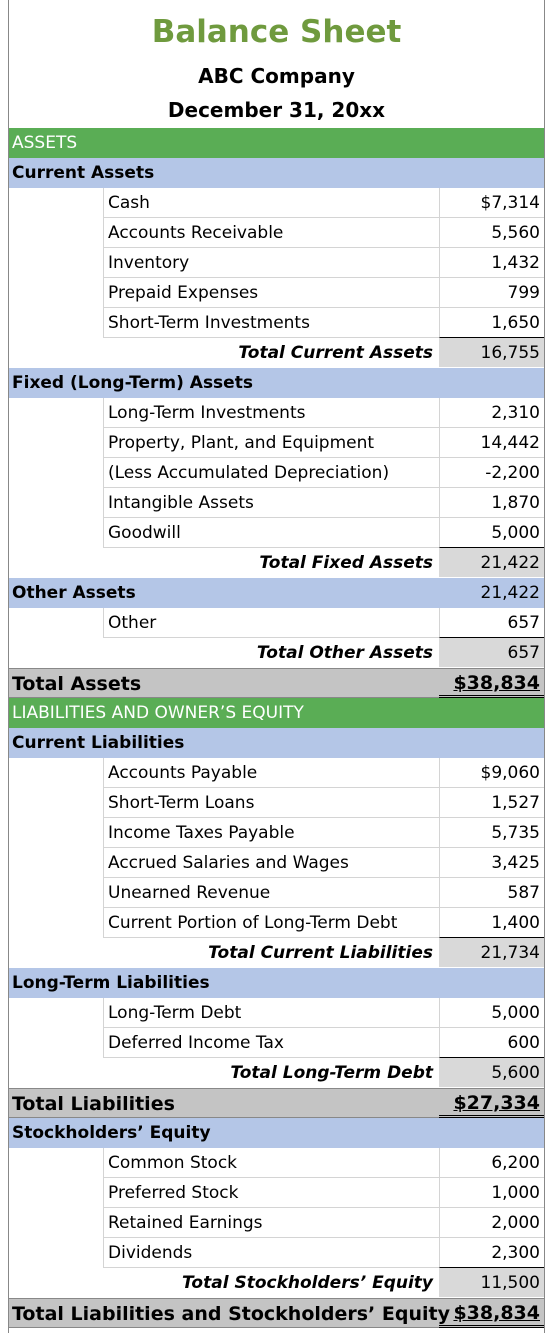  What do you see at coordinates (129, 203) in the screenshot?
I see `item-label: Cash` at bounding box center [129, 203].